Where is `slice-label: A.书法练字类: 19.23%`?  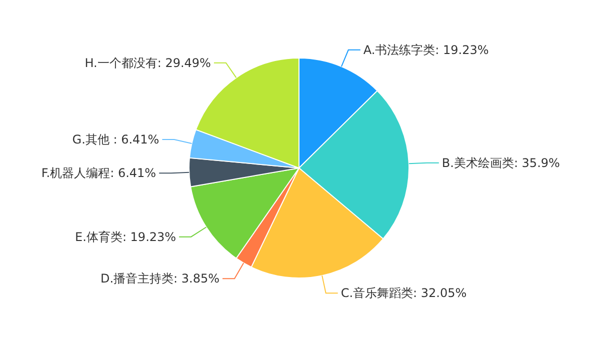
slice-label: A.书法练字类: 19.23% is located at coordinates (426, 49).